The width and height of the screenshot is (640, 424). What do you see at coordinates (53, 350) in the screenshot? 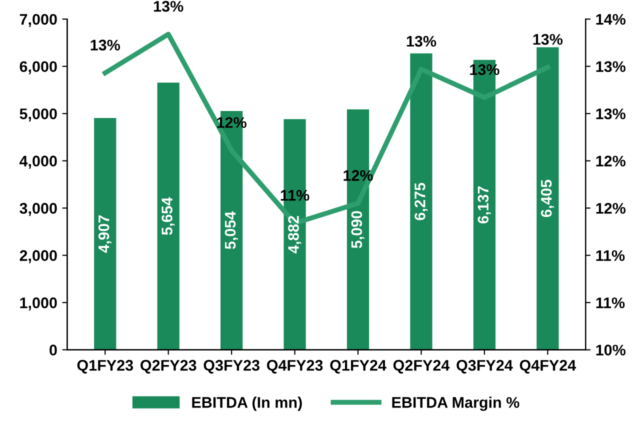
I see `y-tick-label: 0` at bounding box center [53, 350].